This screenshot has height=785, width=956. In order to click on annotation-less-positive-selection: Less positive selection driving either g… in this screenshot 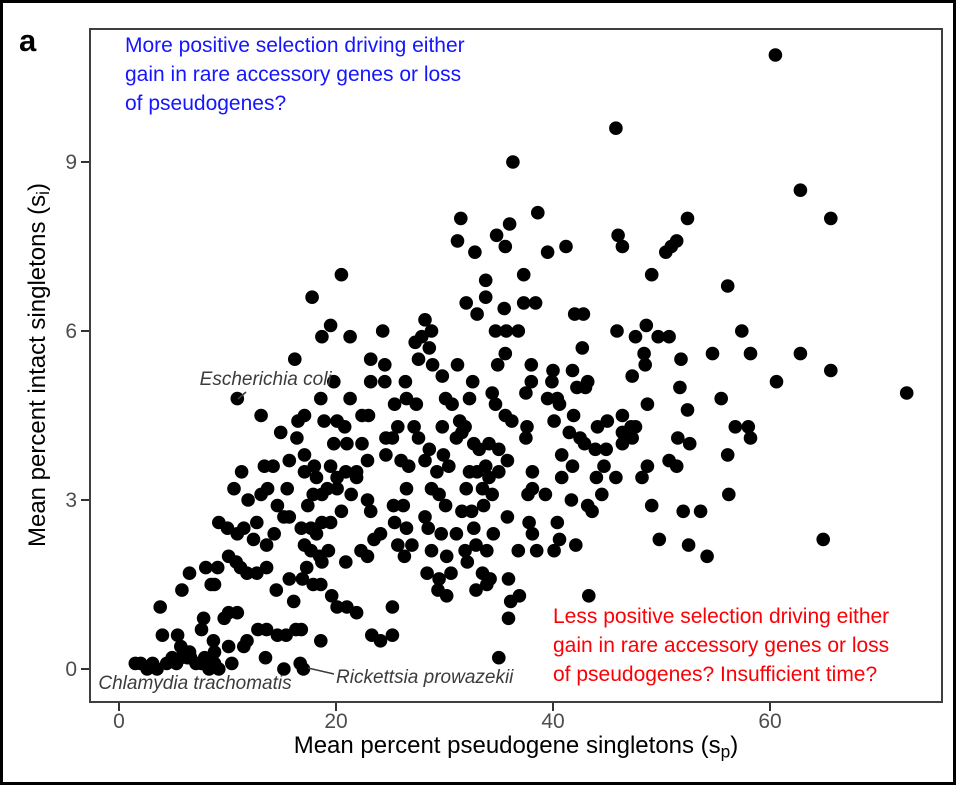, I will do `click(721, 645)`.